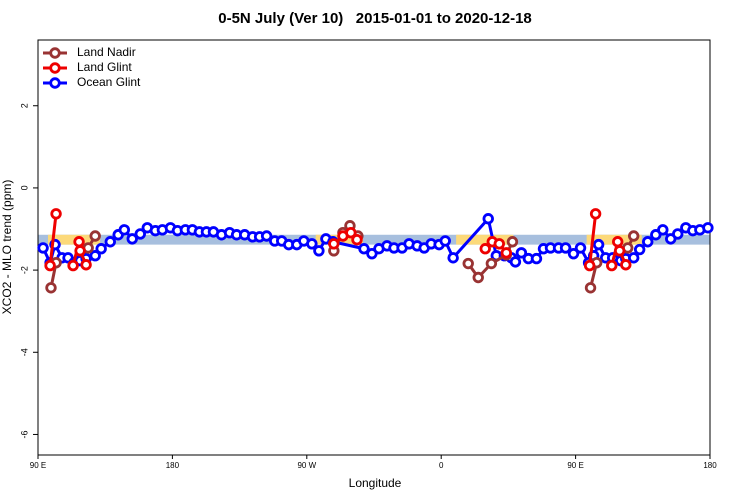 The height and width of the screenshot is (500, 750). I want to click on legend-label: Ocean Glint, so click(109, 82).